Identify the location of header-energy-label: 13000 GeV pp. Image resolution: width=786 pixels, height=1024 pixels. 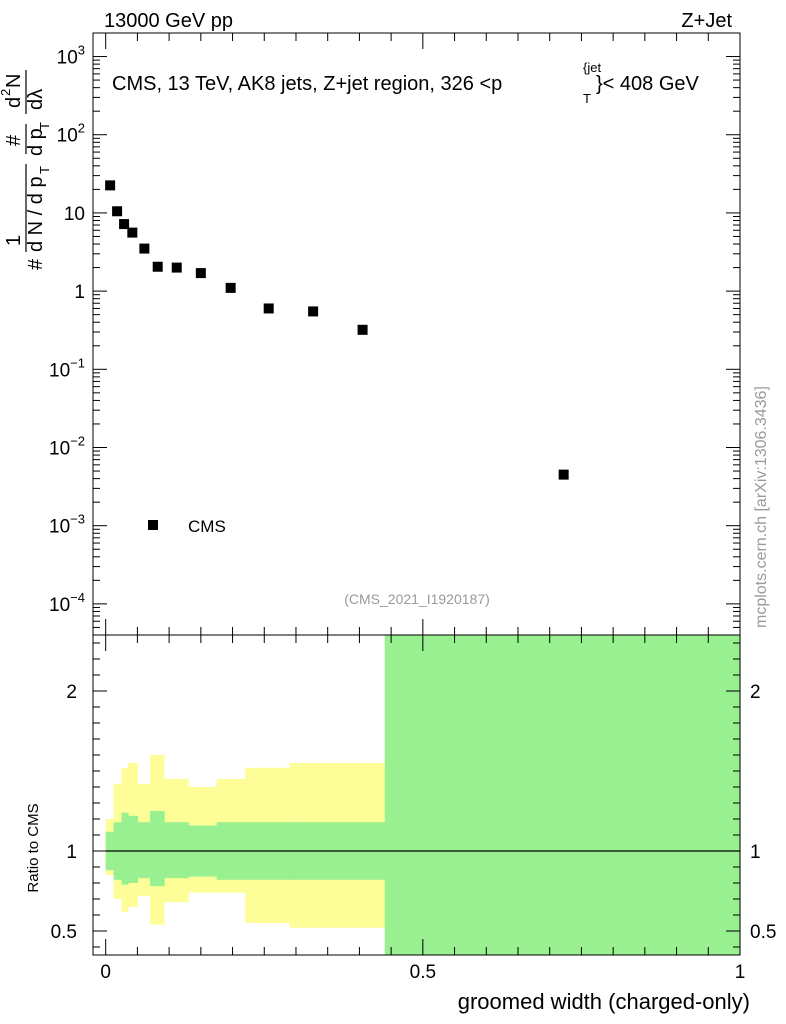
(168, 21).